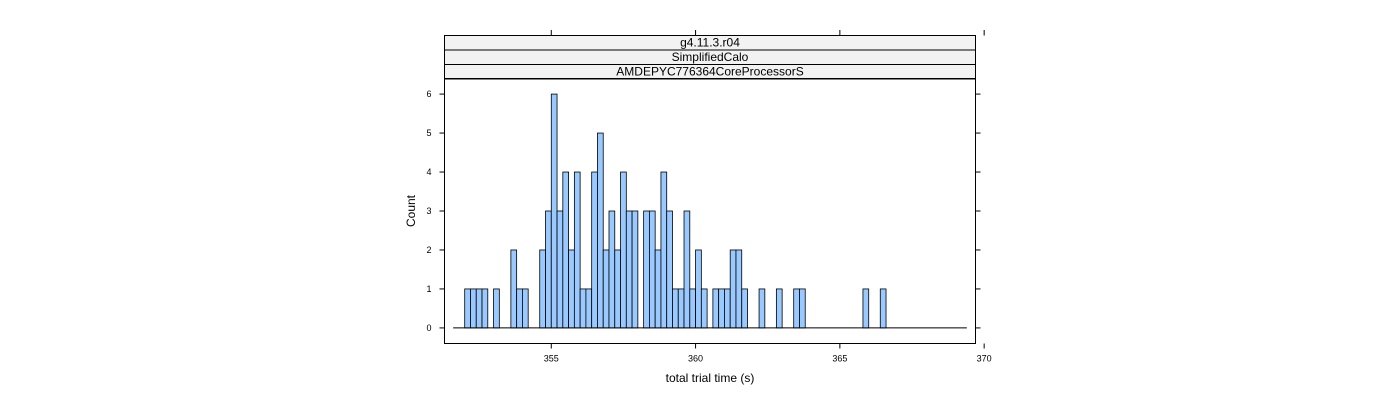 This screenshot has width=1400, height=400. Describe the element at coordinates (428, 328) in the screenshot. I see `y-tick-label: 0` at that location.